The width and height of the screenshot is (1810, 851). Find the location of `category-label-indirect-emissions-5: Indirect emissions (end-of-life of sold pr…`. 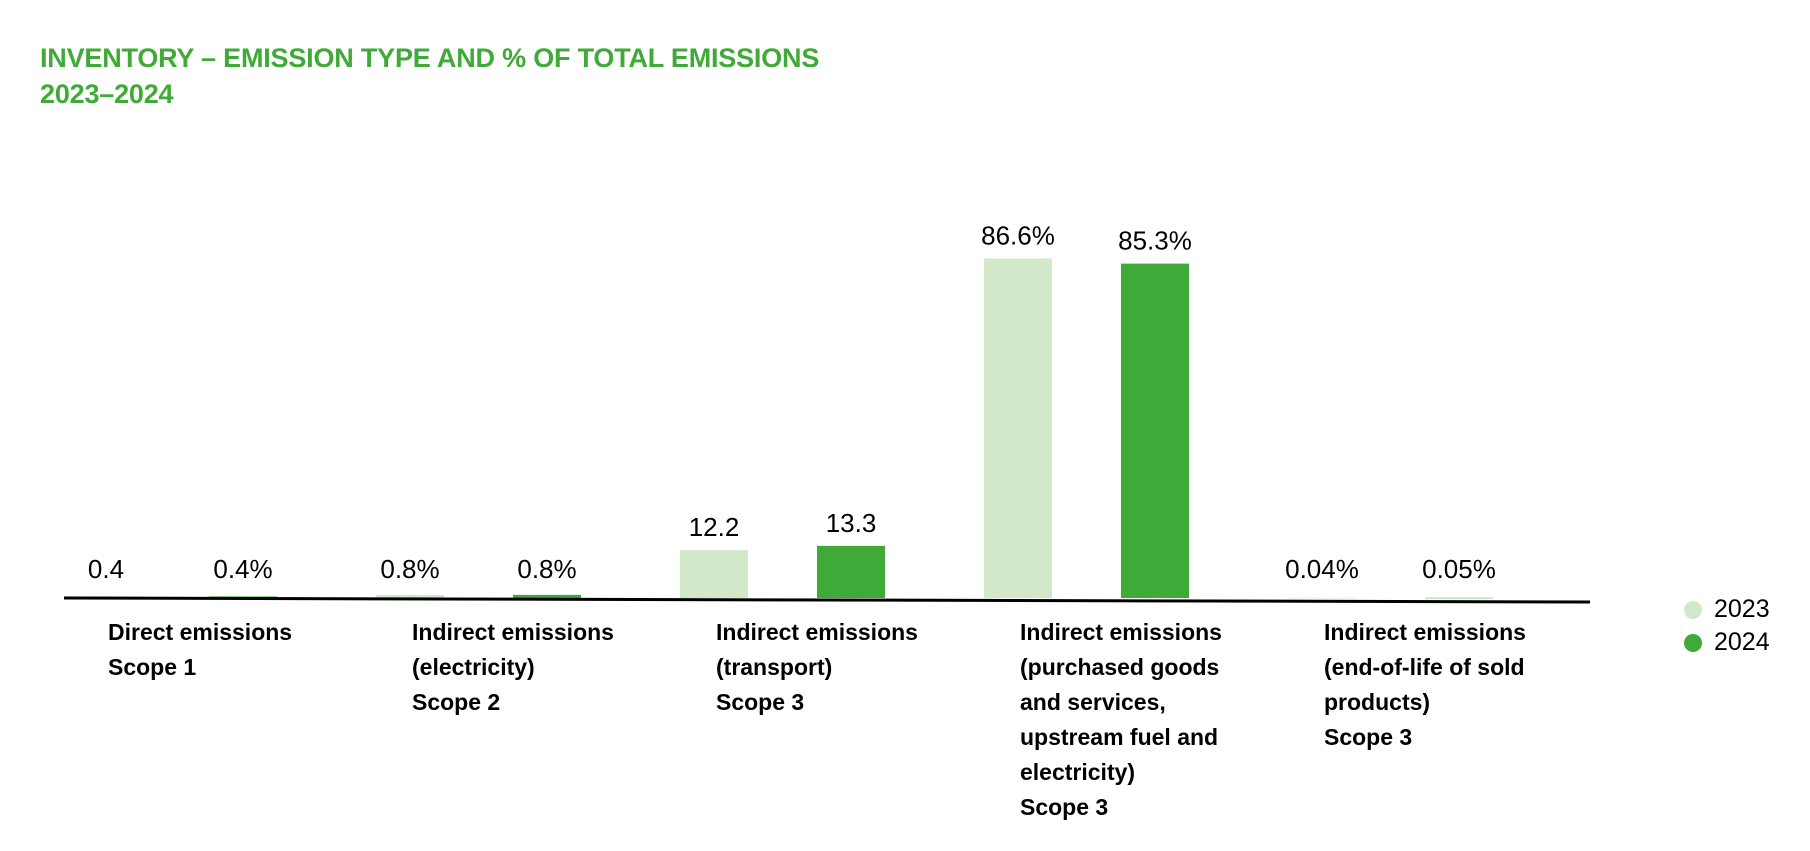

category-label-indirect-emissions-5: Indirect emissions (end-of-life of sold pr… is located at coordinates (1425, 684).